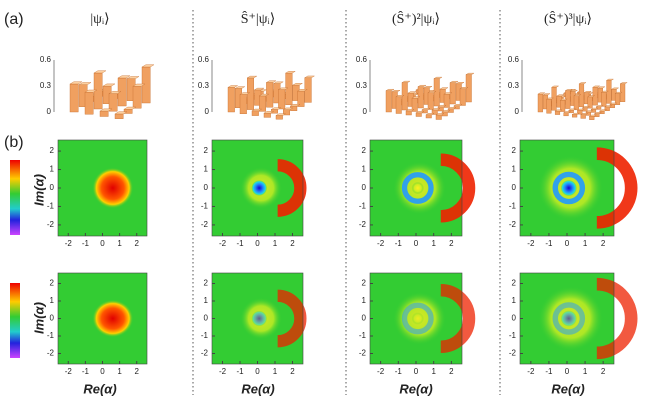  Describe the element at coordinates (416, 18) in the screenshot. I see `column-title: (Ŝ⁺)²|ψᵢ⟩` at that location.